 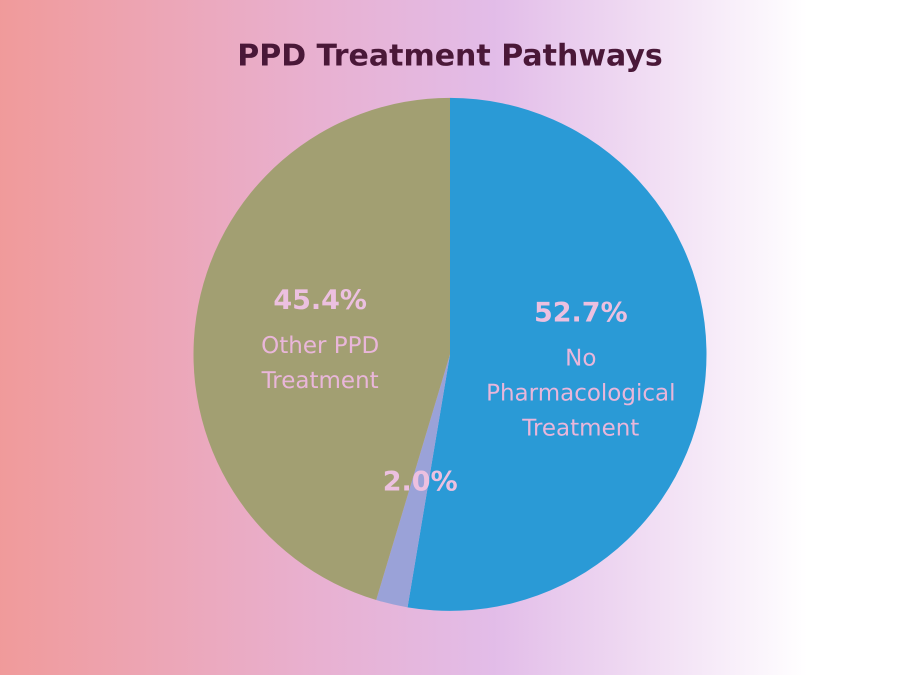 What do you see at coordinates (320, 363) in the screenshot?
I see `slice-label: Other PPD Treatment` at bounding box center [320, 363].